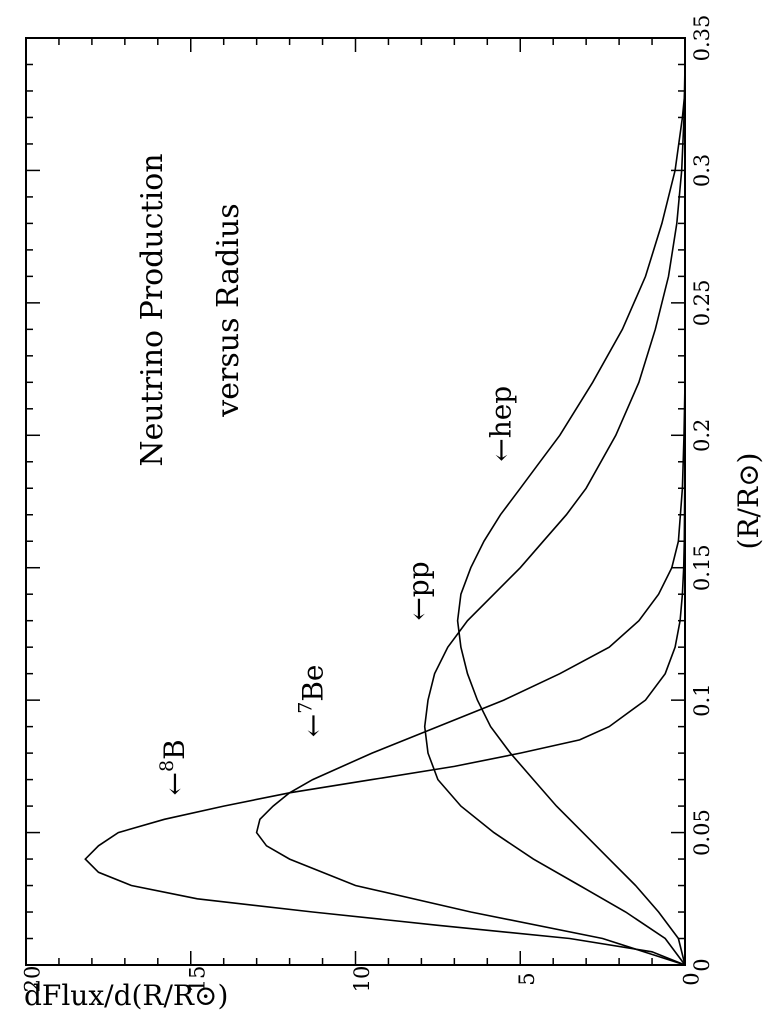  Describe the element at coordinates (362, 979) in the screenshot. I see `y-tick-label: 10` at that location.